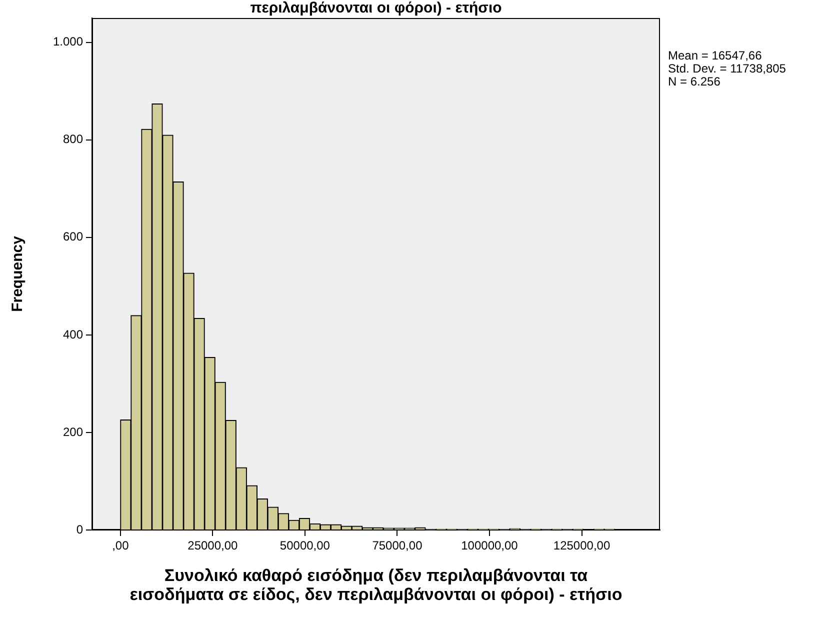 Image resolution: width=825 pixels, height=635 pixels. What do you see at coordinates (376, 585) in the screenshot?
I see `x-axis-title: Συνολικό καθαρό εισόδημα (δεν περιλαμβάνονται τα εισοδήματα σε είδος, δεν περιλαμβάνονται οι φόροι) - ετήσιο` at bounding box center [376, 585].